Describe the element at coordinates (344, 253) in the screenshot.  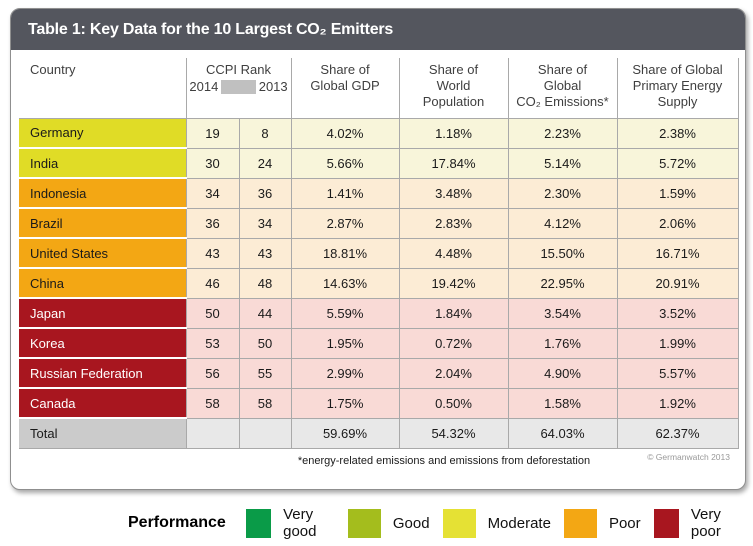
I see `gdp-cell: 18.81%` at that location.